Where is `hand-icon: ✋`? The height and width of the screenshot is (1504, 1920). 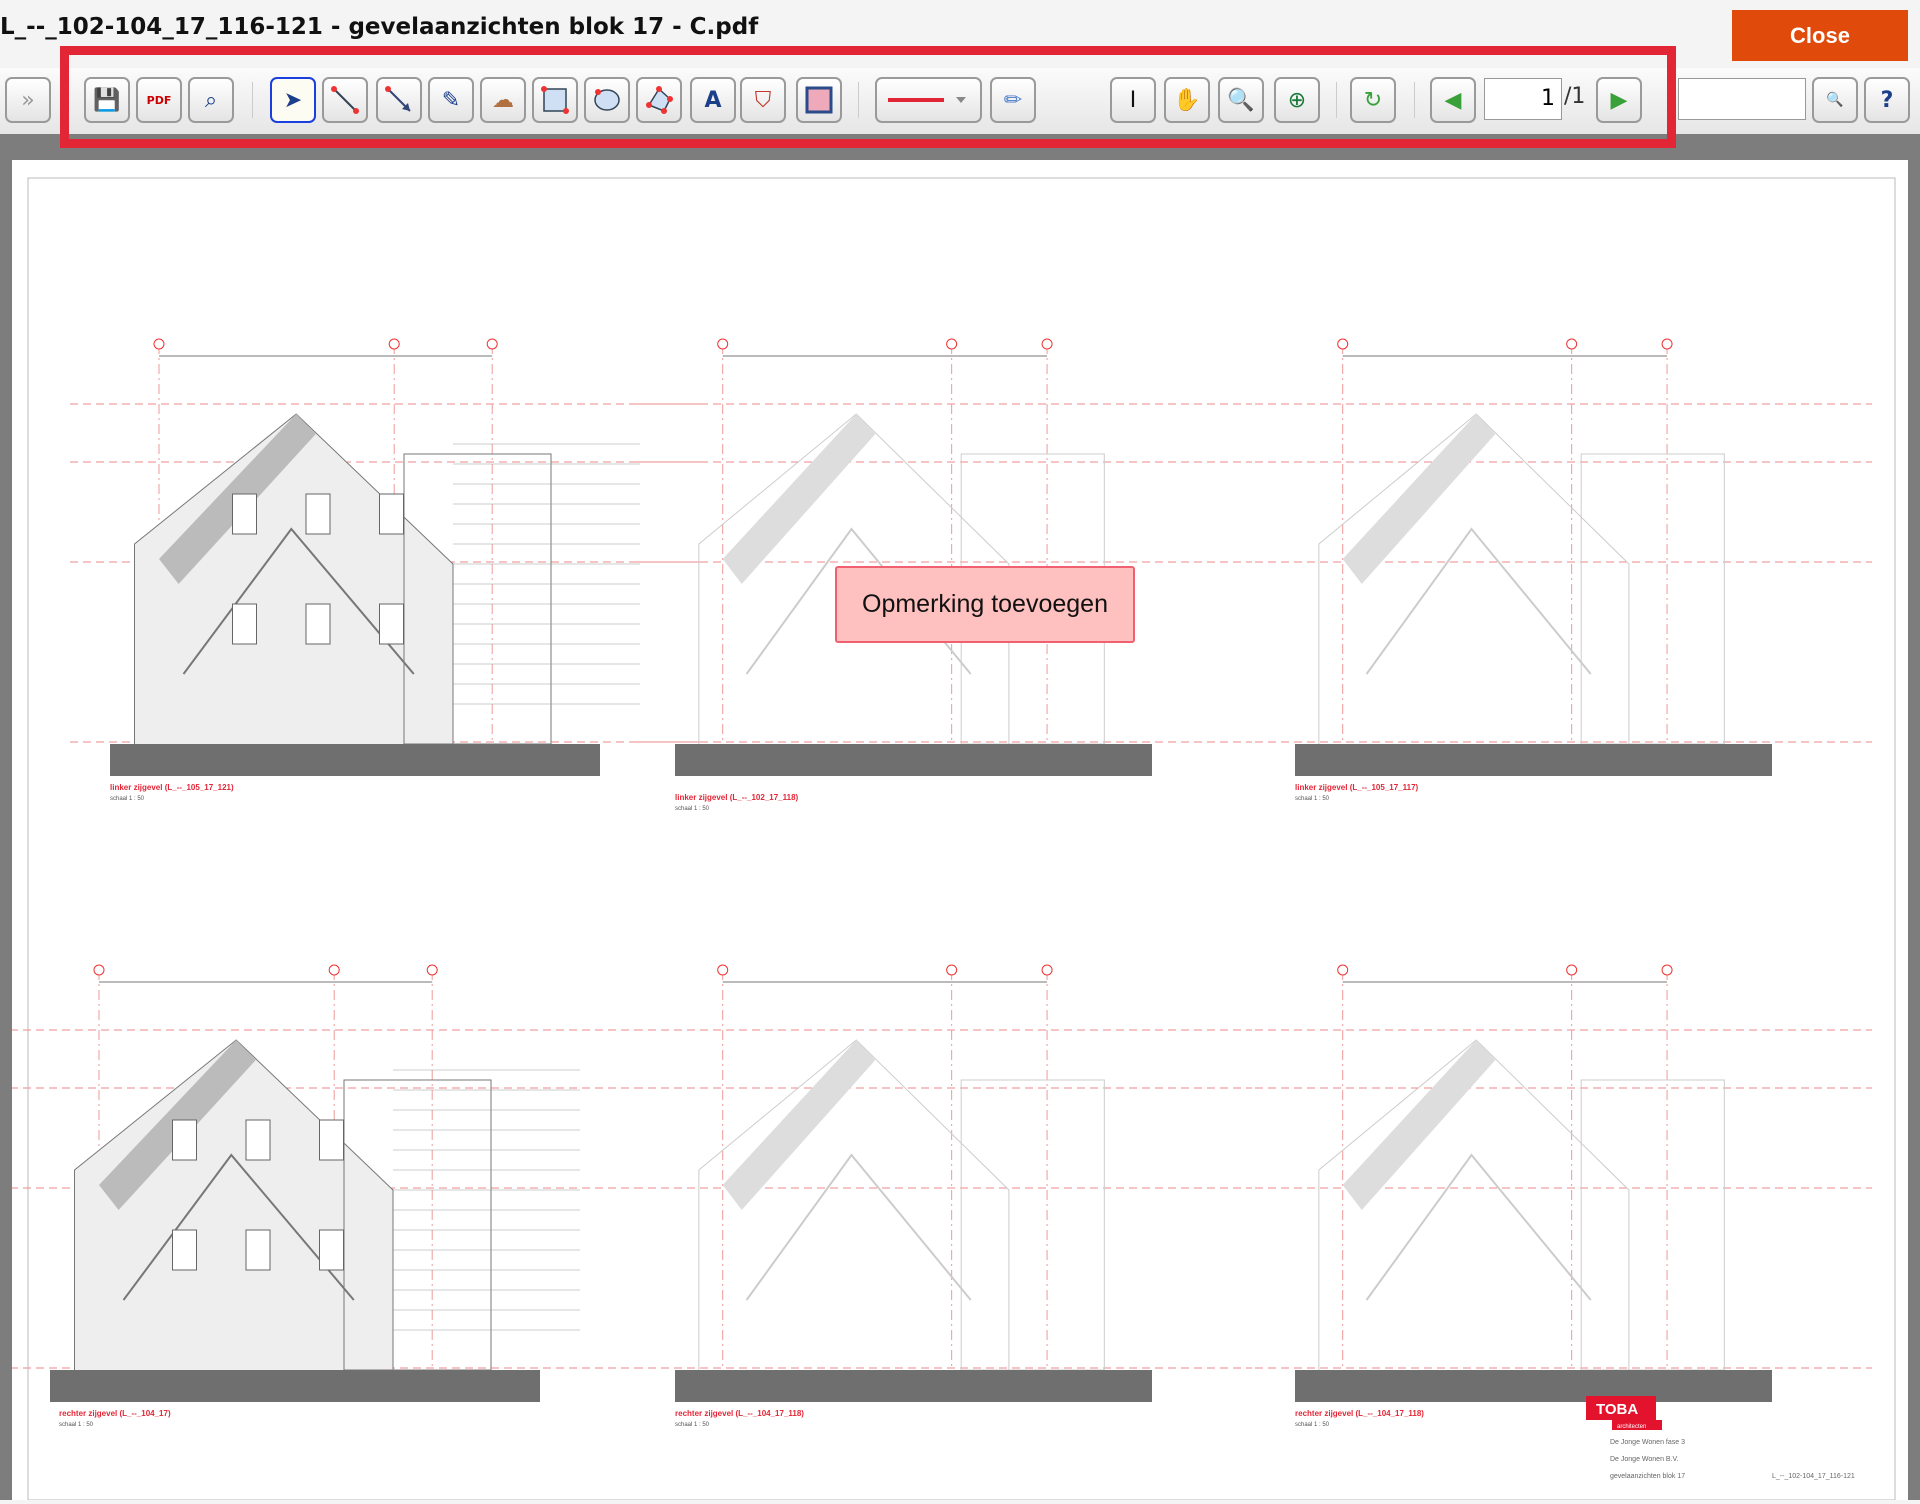
hand-icon: ✋ is located at coordinates (1187, 100).